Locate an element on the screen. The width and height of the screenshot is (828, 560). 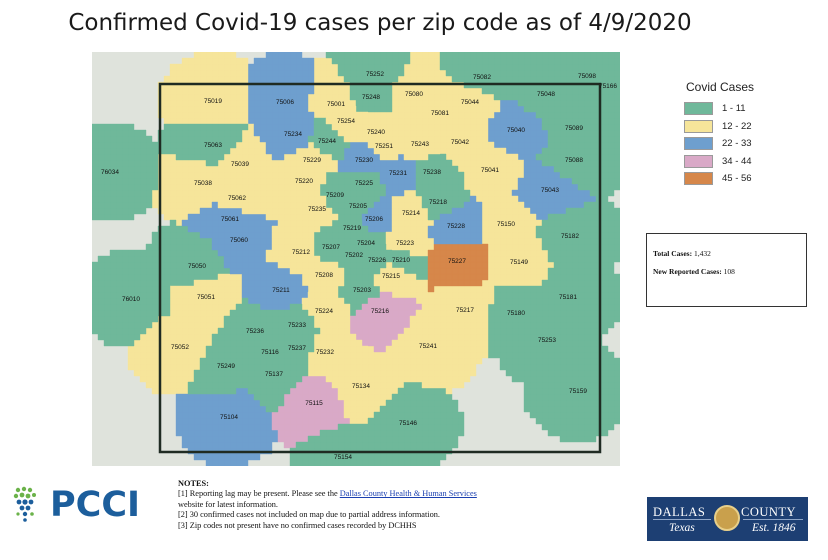
pcci-wordmark: PCCI is located at coordinates (95, 505).